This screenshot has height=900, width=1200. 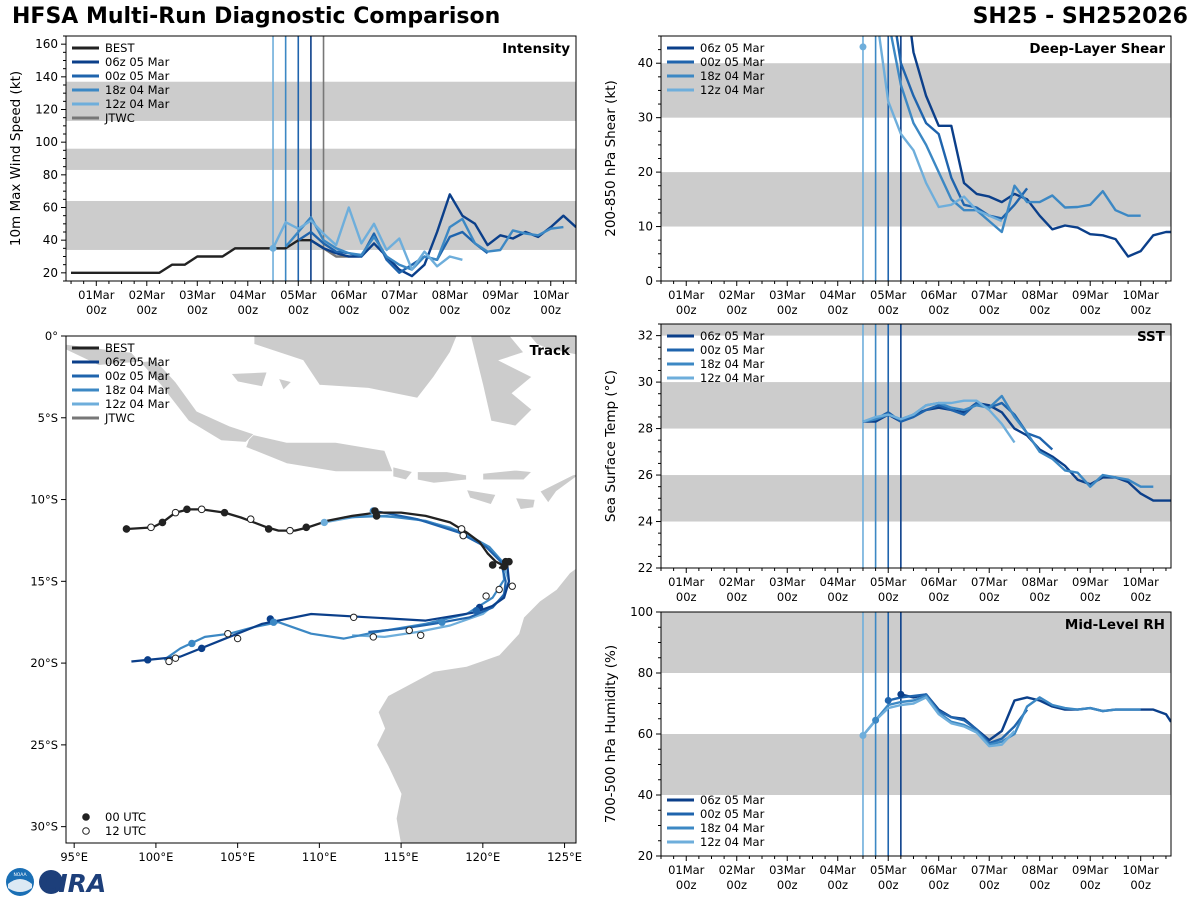 I want to click on sst-plot-area, so click(x=916, y=446).